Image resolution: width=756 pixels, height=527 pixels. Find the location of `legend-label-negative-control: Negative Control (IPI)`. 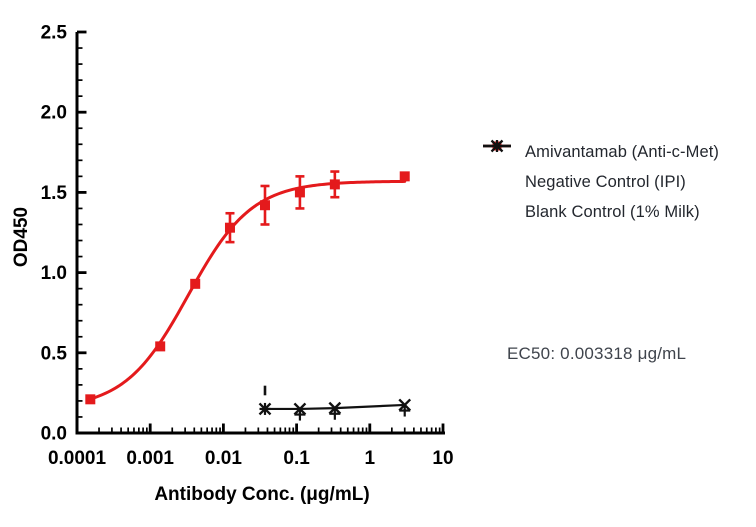

legend-label-negative-control: Negative Control (IPI) is located at coordinates (605, 181).